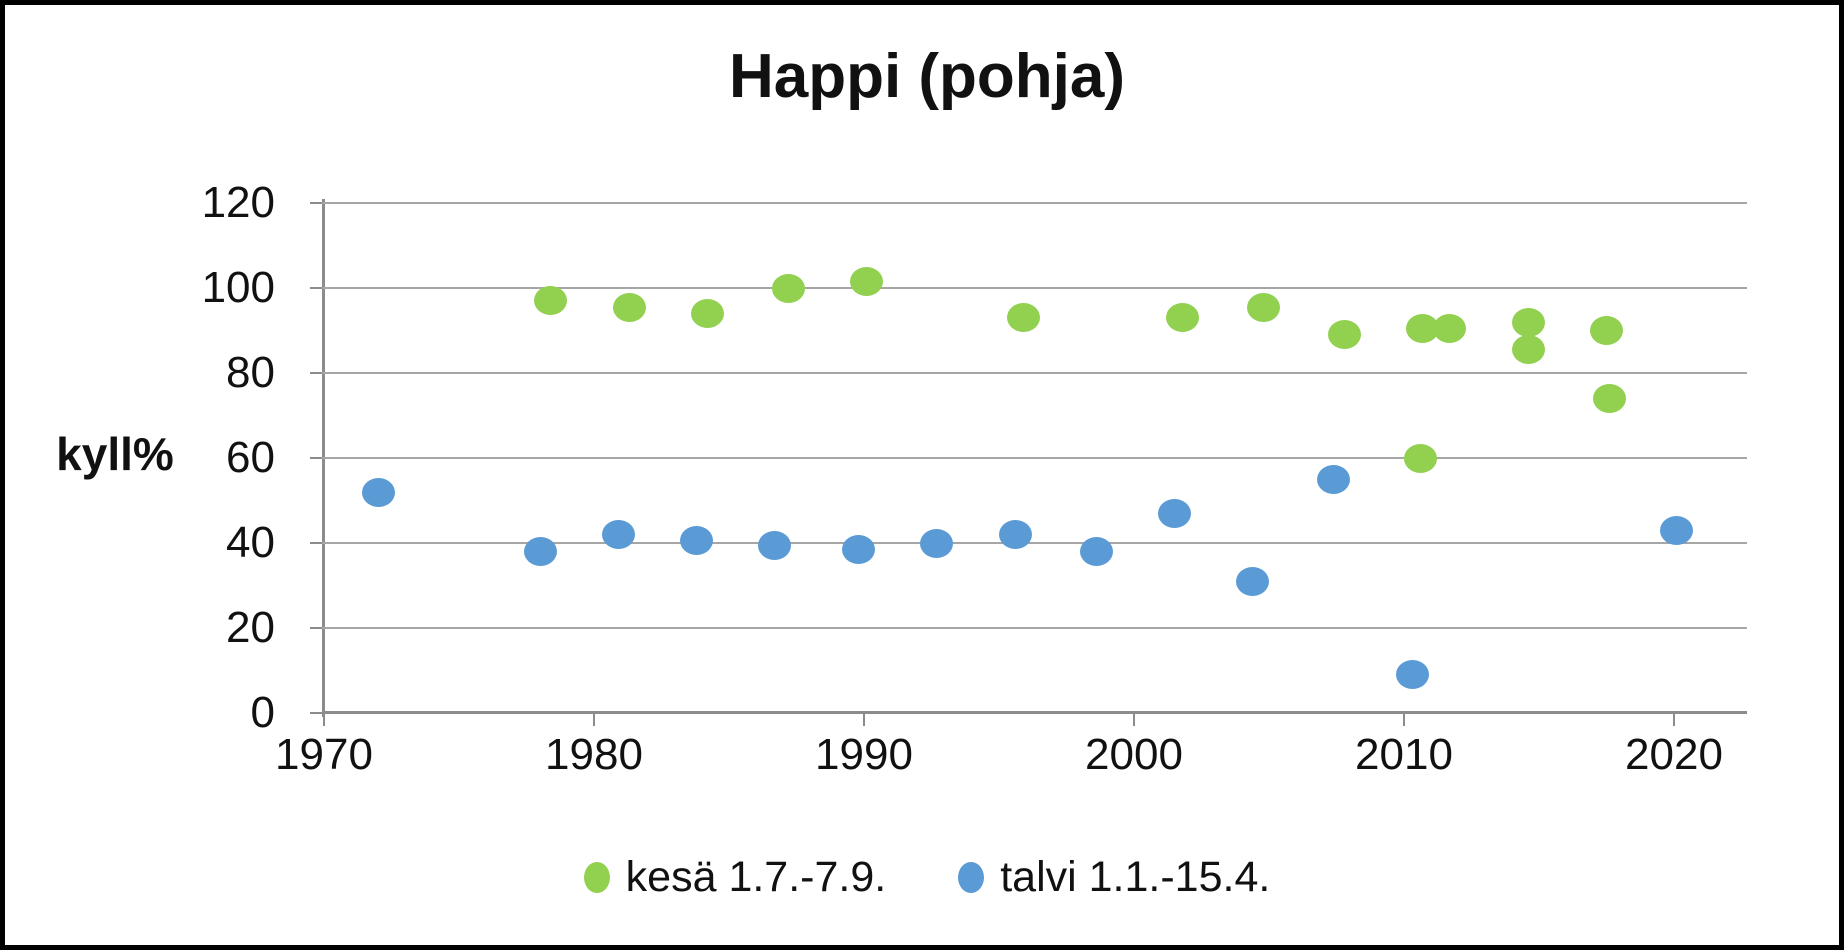  I want to click on legend-item-kesa: kesä 1.7.-7.9., so click(735, 877).